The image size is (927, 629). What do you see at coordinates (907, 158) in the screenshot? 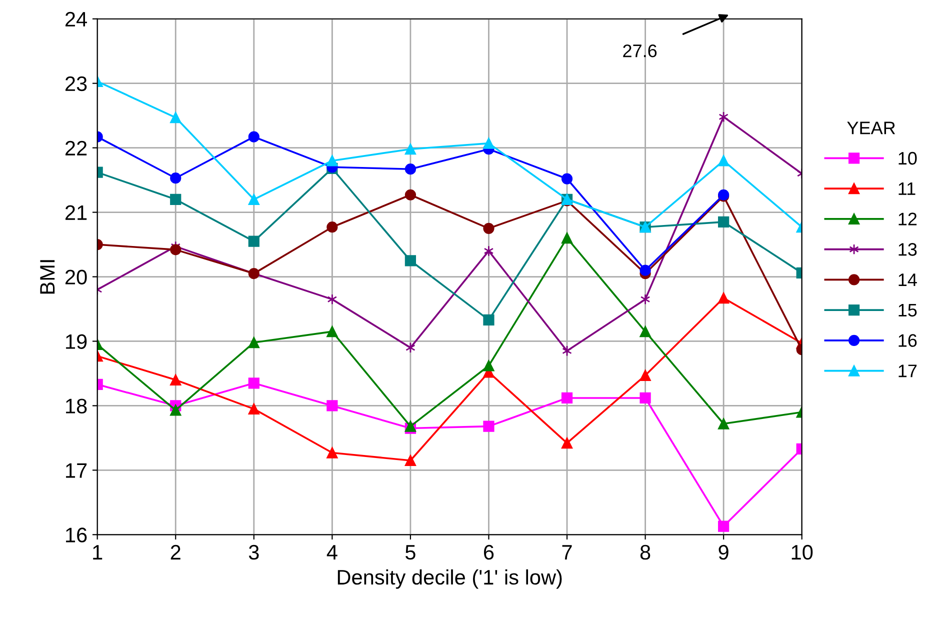
I see `legend-label: 10` at bounding box center [907, 158].